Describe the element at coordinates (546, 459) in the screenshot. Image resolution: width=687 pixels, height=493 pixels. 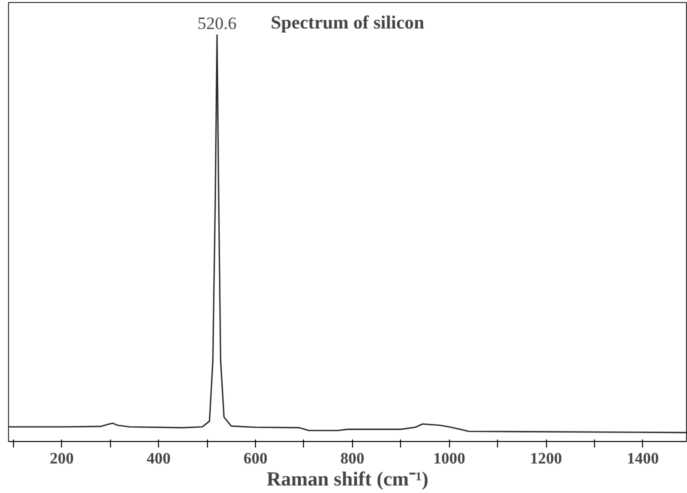
I see `x-tick-label: 1200` at that location.